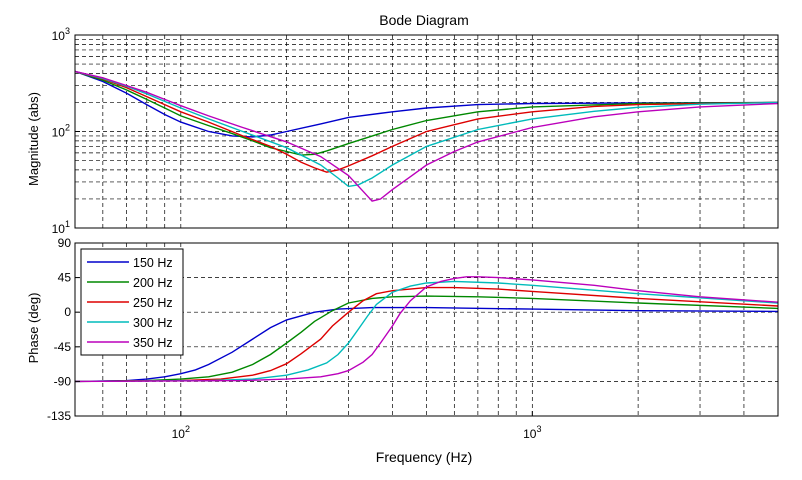 This screenshot has height=480, width=802. What do you see at coordinates (153, 263) in the screenshot?
I see `legend-label: 150 Hz` at bounding box center [153, 263].